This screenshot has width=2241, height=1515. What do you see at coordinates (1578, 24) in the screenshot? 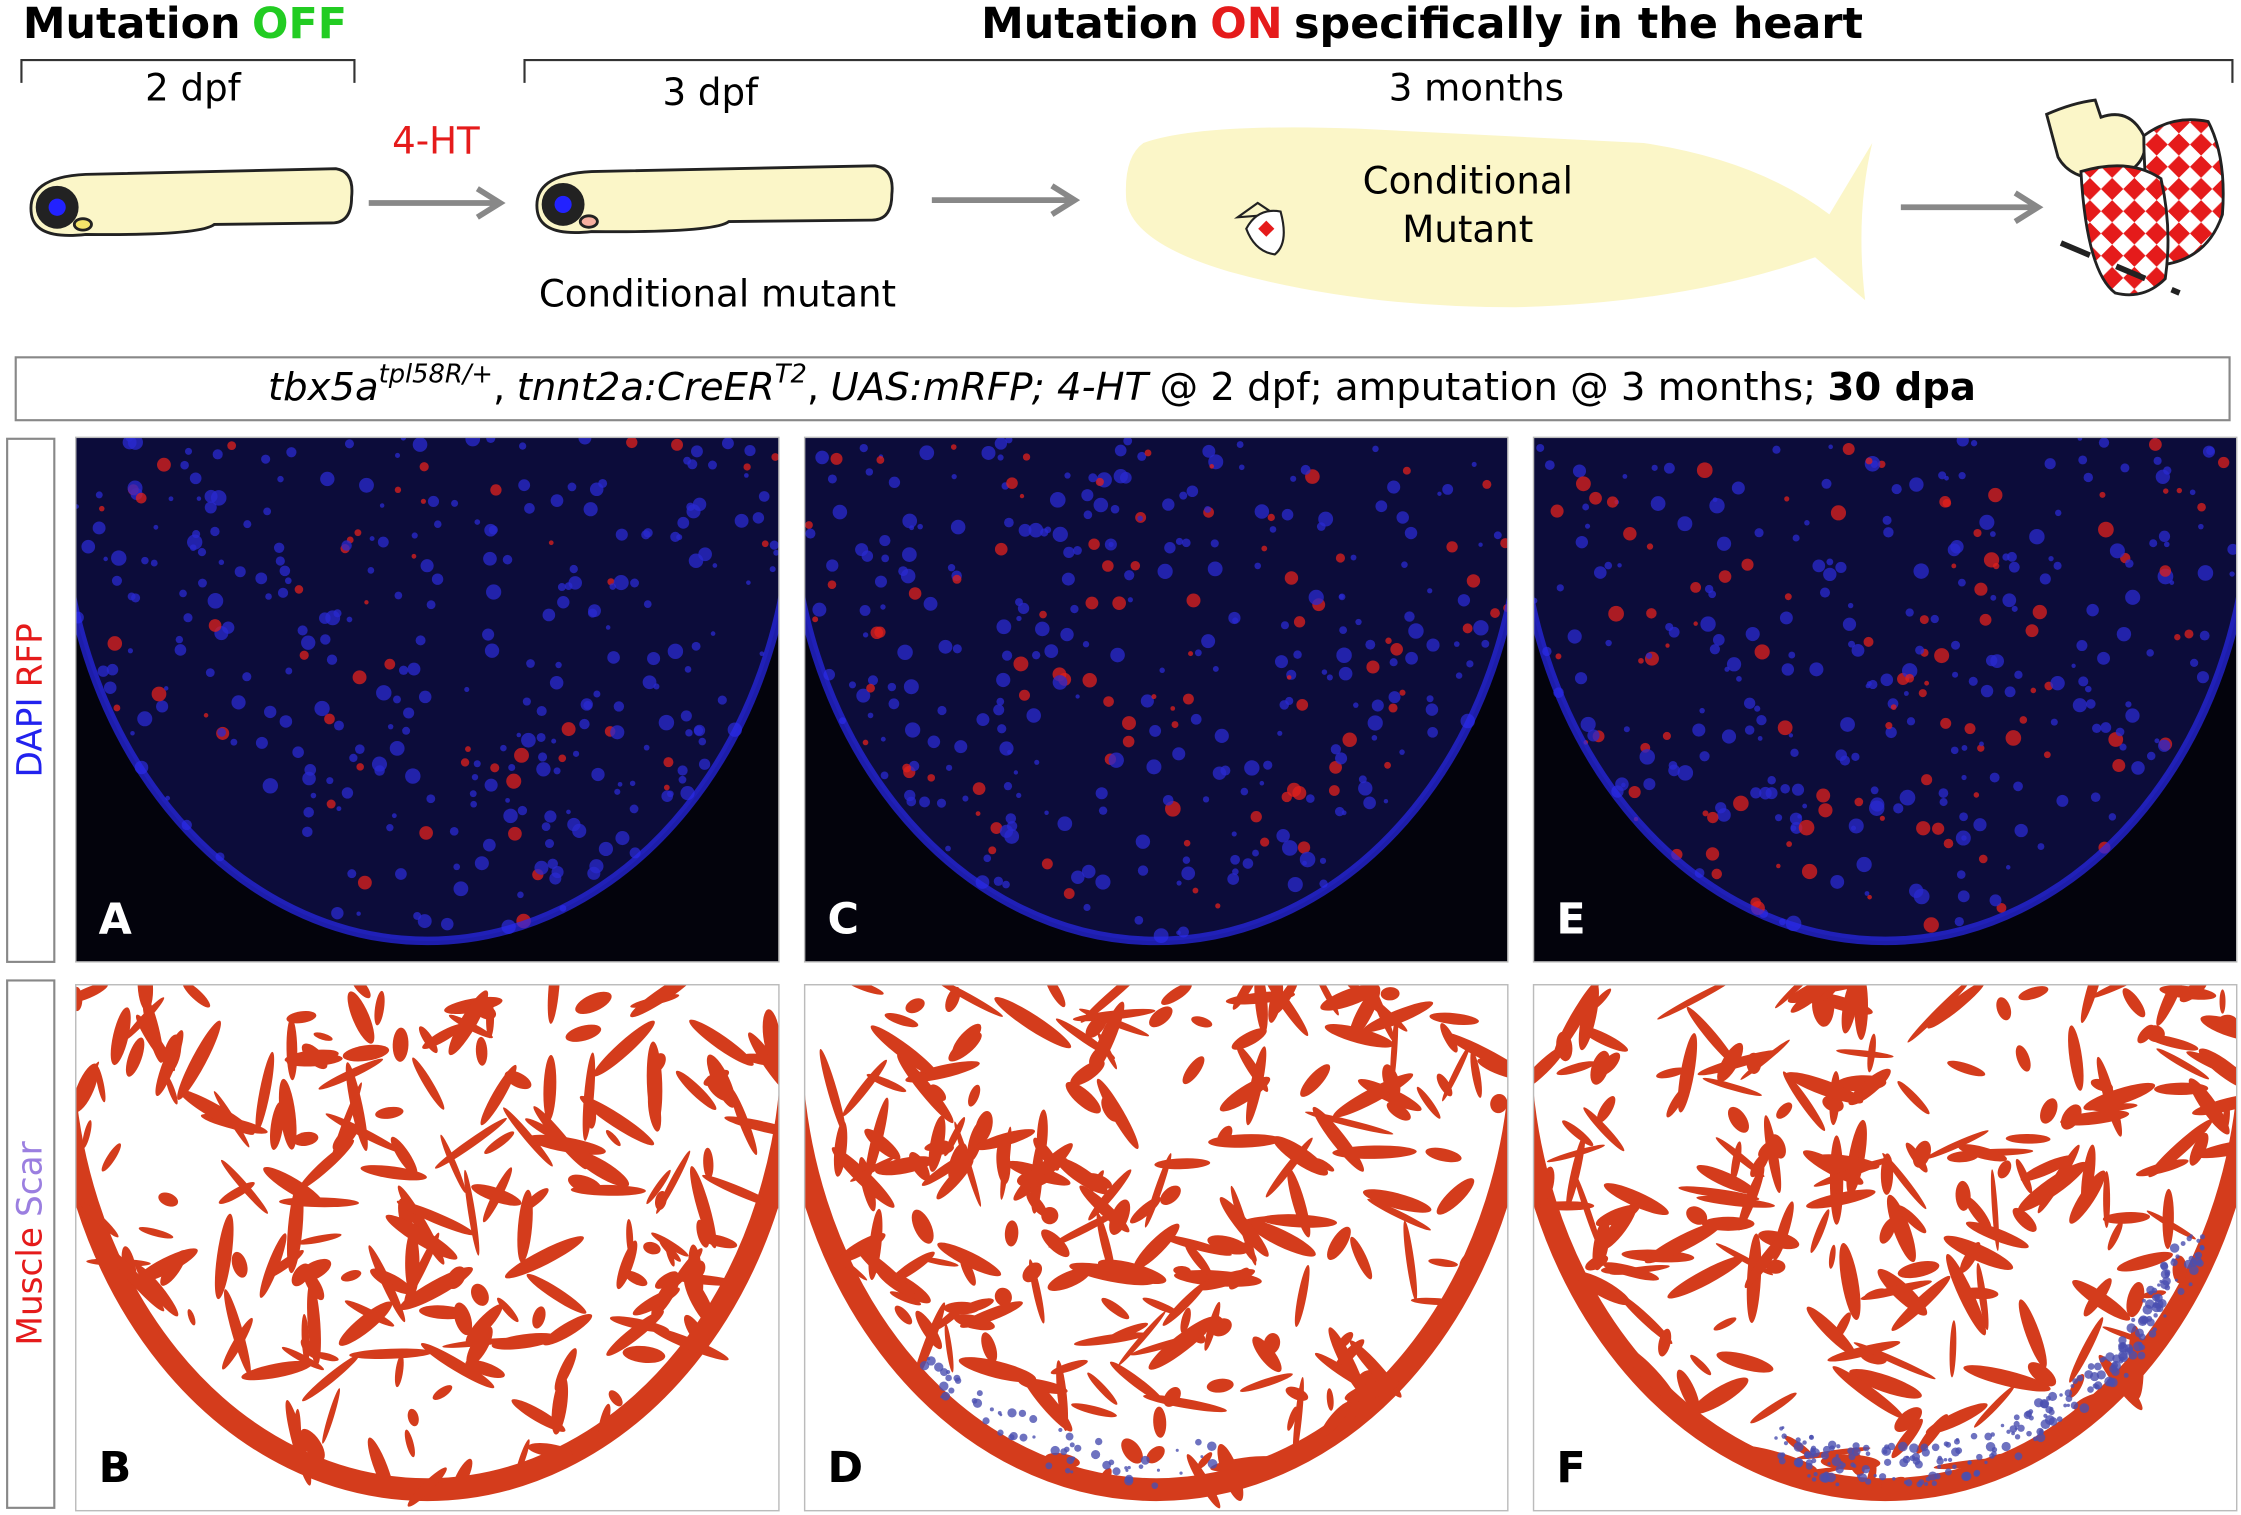
I see `heading-rest: specifically in the heart` at bounding box center [1578, 24].